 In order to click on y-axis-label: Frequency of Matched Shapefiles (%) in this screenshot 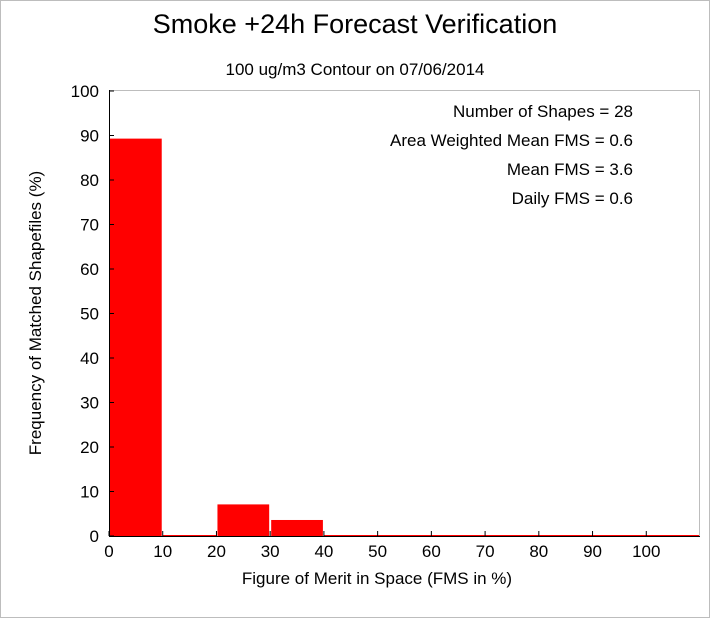, I will do `click(35, 313)`.